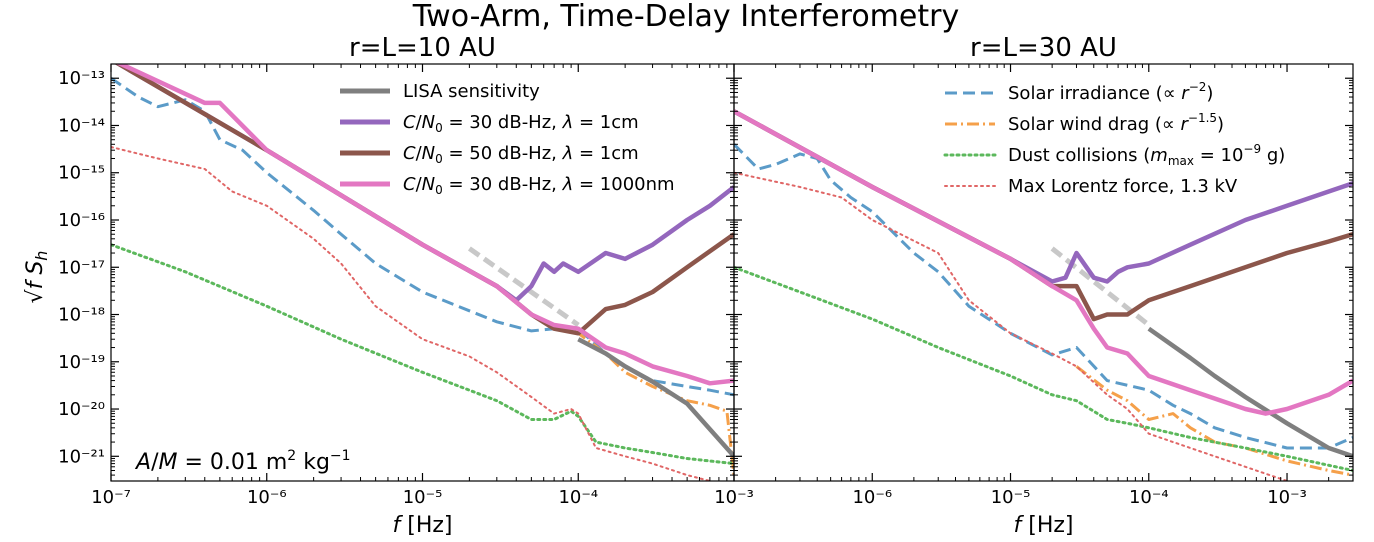  I want to click on legend-label: Dust collisions (mmax = 10−9 g), so click(1146, 155).